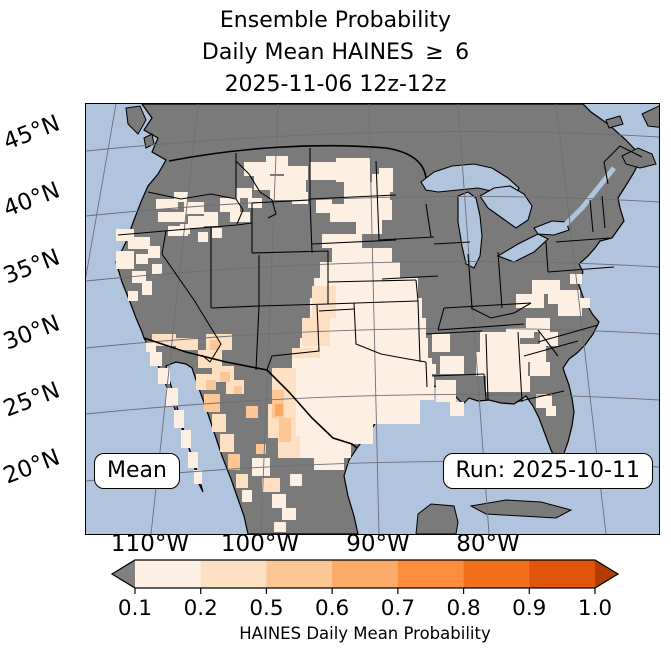 This screenshot has width=671, height=658. I want to click on title-line-2: Daily Mean HAINES ≥ 6, so click(335, 52).